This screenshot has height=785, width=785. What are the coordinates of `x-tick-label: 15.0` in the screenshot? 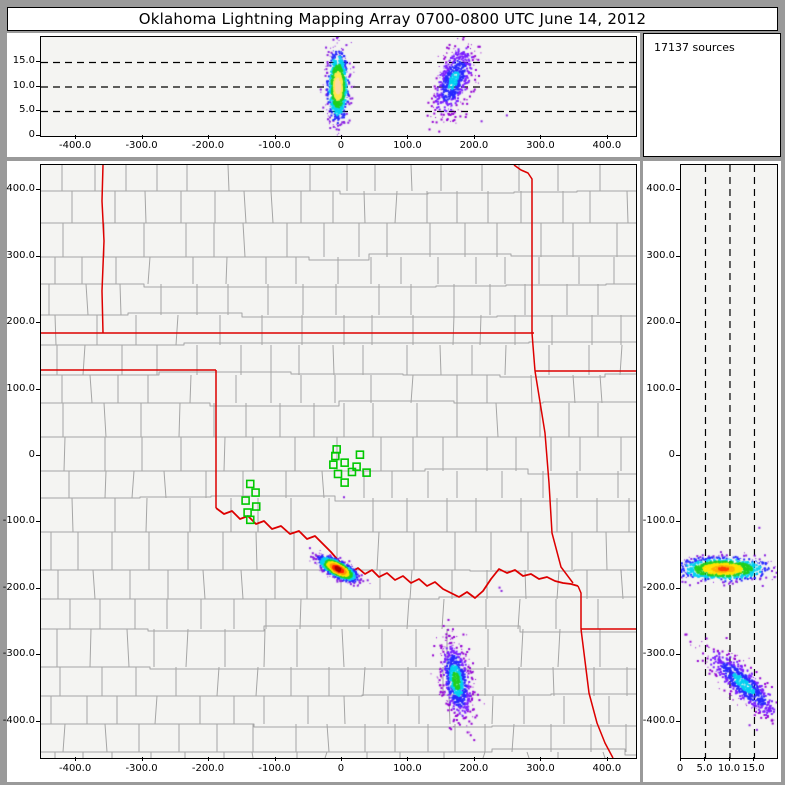 It's located at (753, 768).